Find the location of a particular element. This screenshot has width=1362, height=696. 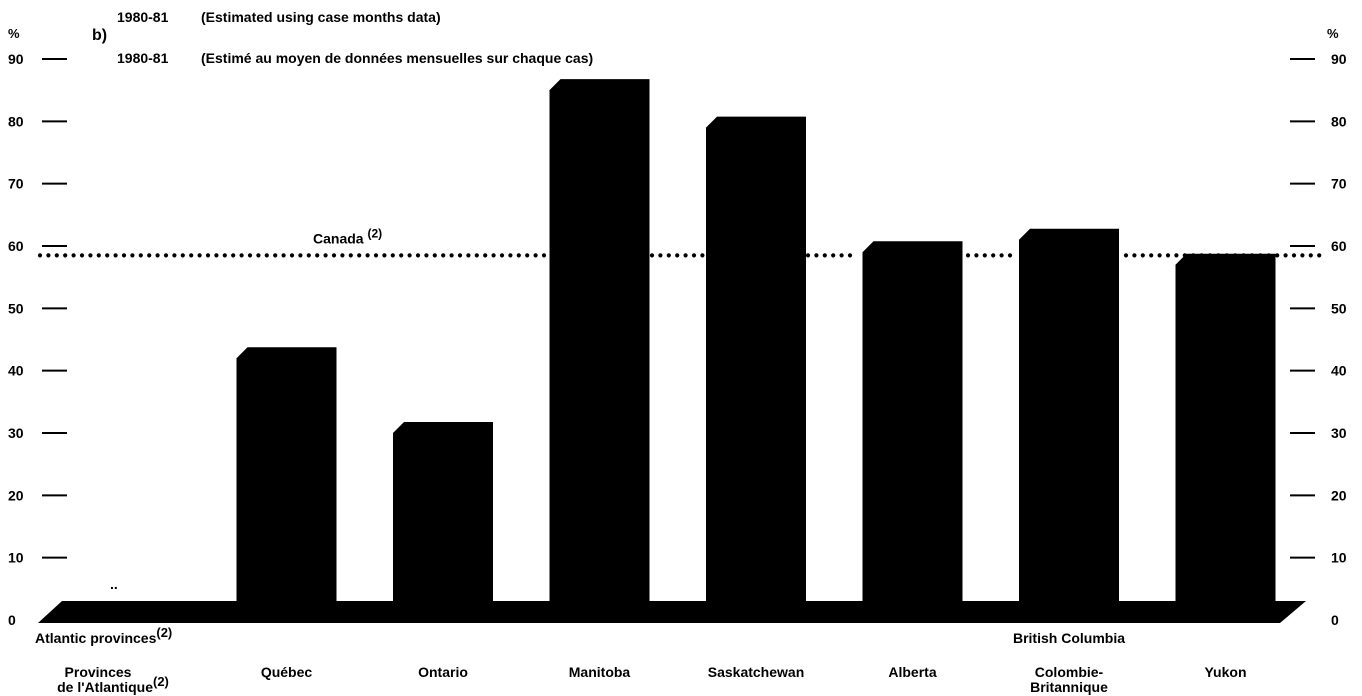

category-label-fr: Saskatchewan is located at coordinates (756, 672).